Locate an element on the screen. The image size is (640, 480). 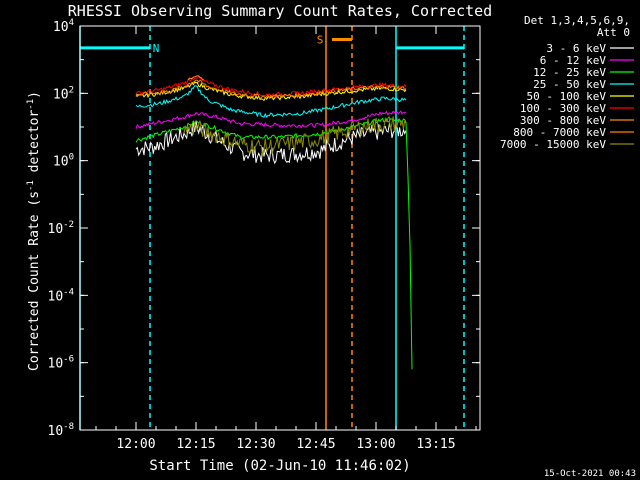
footer-timestamp: 15-Oct-2021 00:43 is located at coordinates (590, 474).